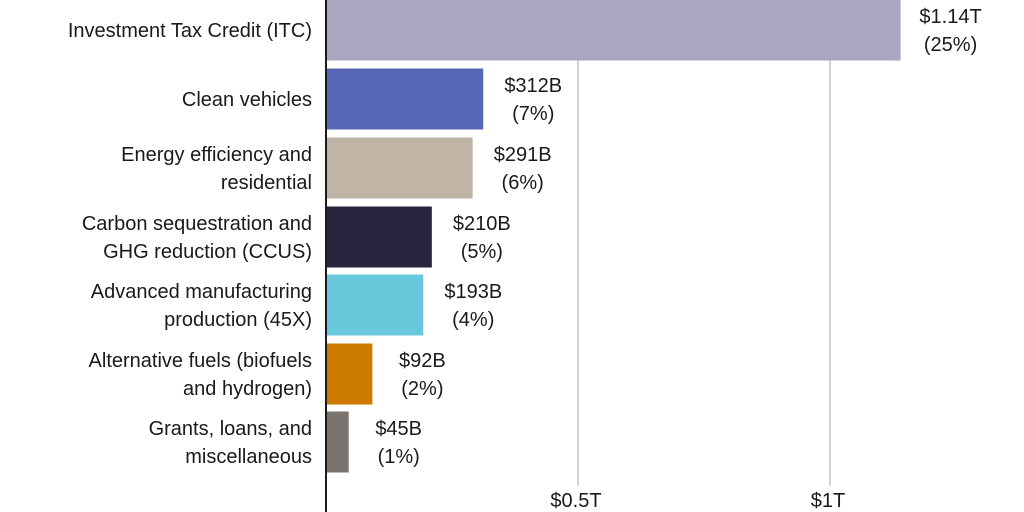 This screenshot has width=1024, height=512. I want to click on category-label-6: Grants, loans, and miscellaneous, so click(230, 443).